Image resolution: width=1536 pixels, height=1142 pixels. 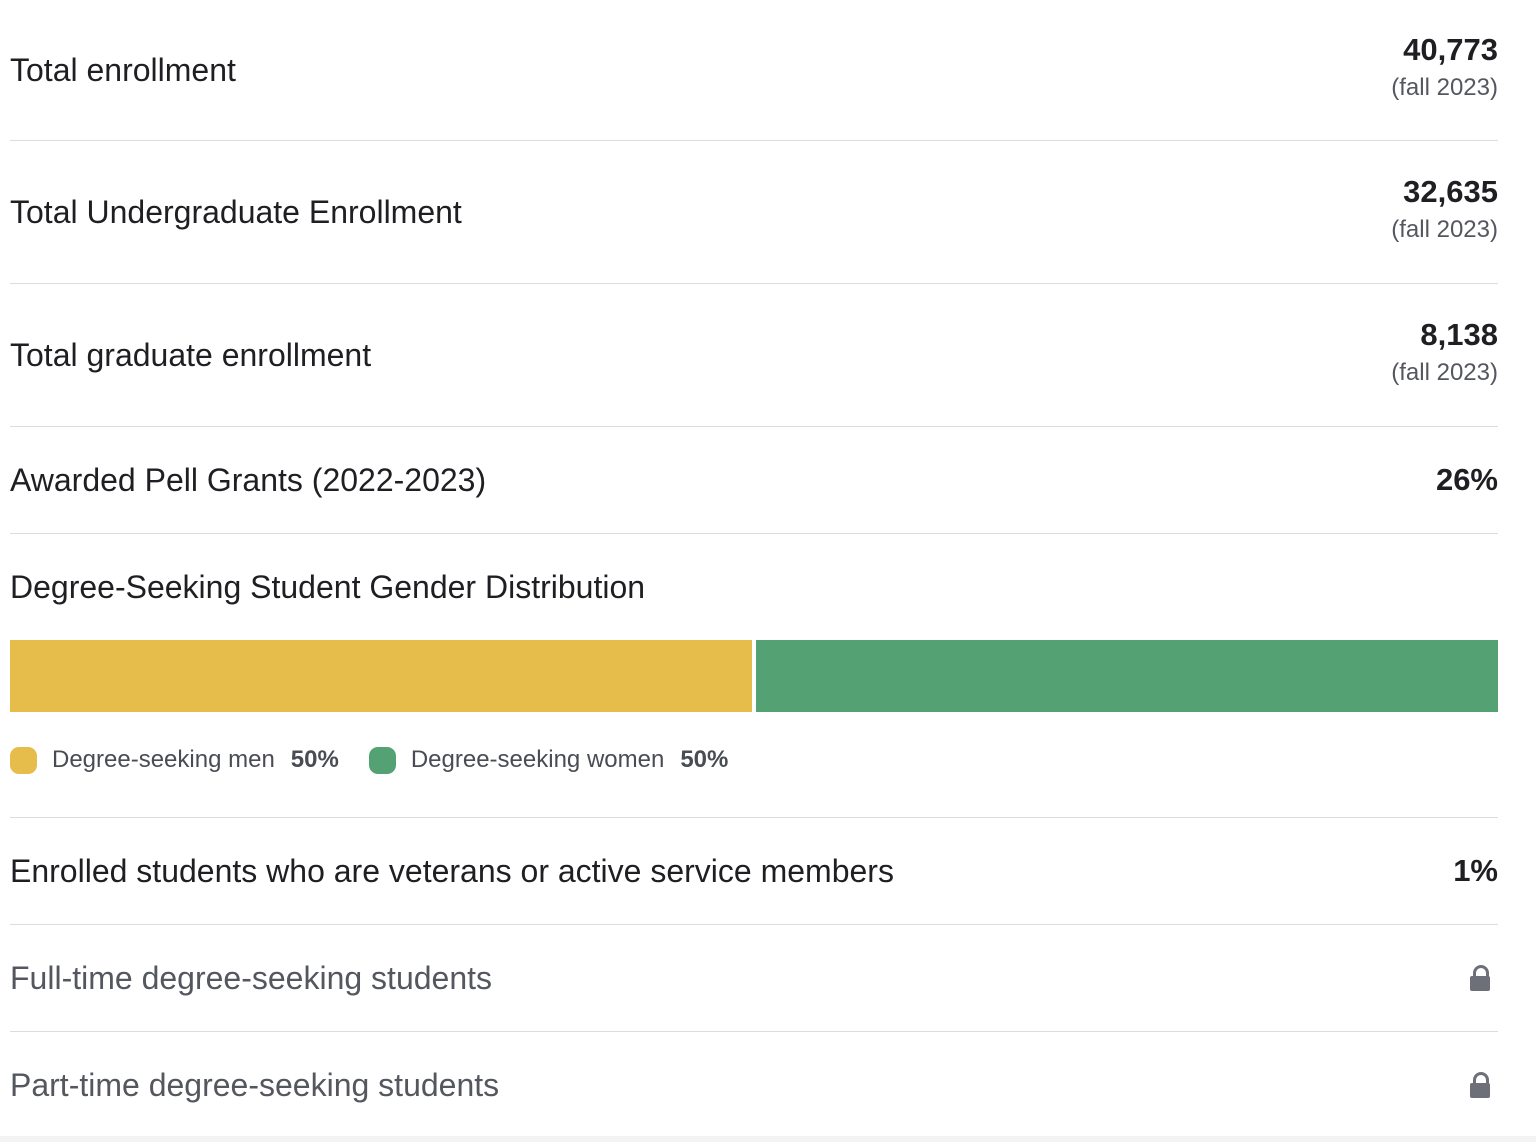 I want to click on legend-label: Degree-seeking women, so click(x=537, y=759).